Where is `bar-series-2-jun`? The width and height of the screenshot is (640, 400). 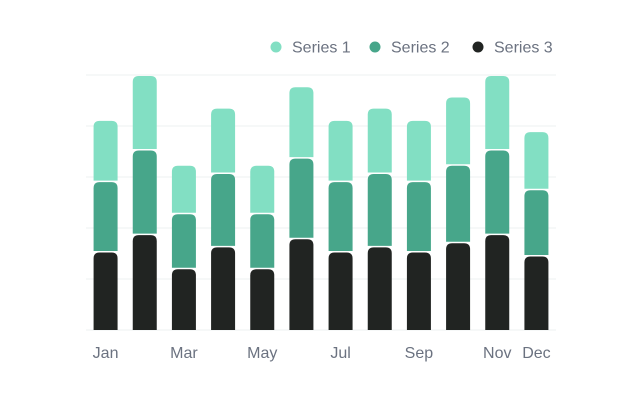 bar-series-2-jun is located at coordinates (301, 198).